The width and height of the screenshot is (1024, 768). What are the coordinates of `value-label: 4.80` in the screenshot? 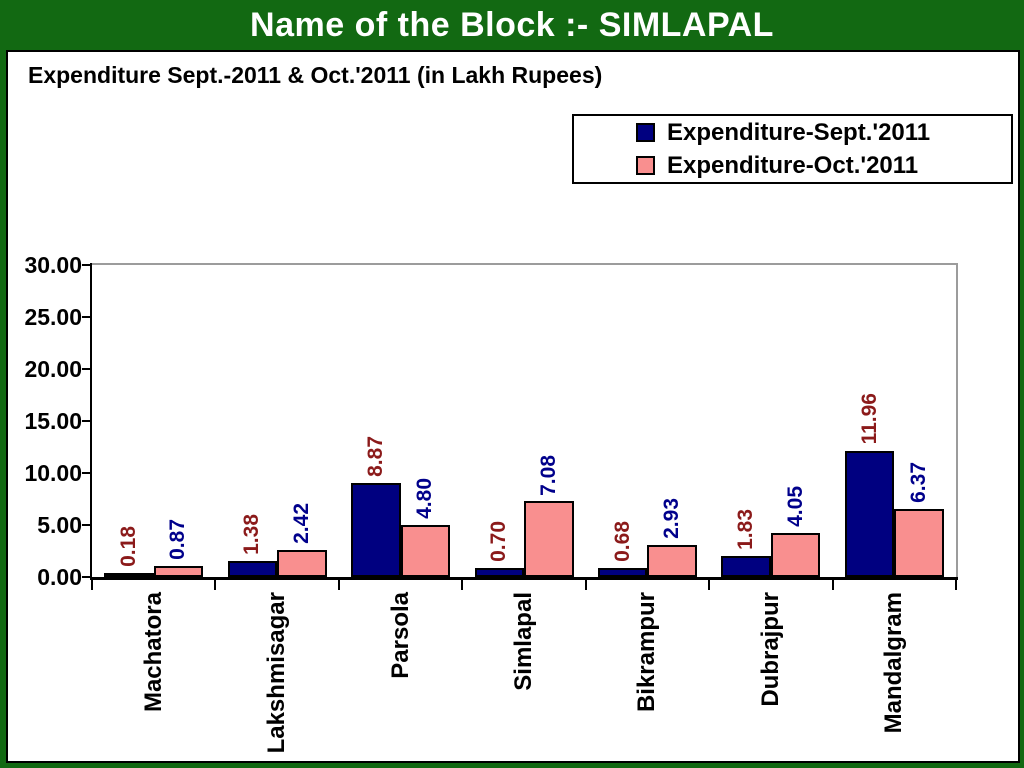 It's located at (425, 499).